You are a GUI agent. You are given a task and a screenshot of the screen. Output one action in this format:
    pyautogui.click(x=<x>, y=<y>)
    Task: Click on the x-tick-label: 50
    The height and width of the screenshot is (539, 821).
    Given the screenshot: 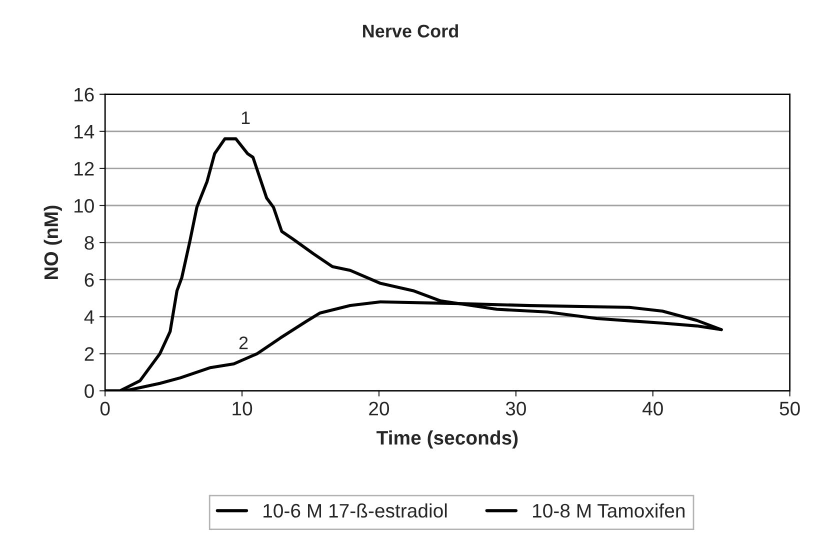 What is the action you would take?
    pyautogui.click(x=790, y=409)
    